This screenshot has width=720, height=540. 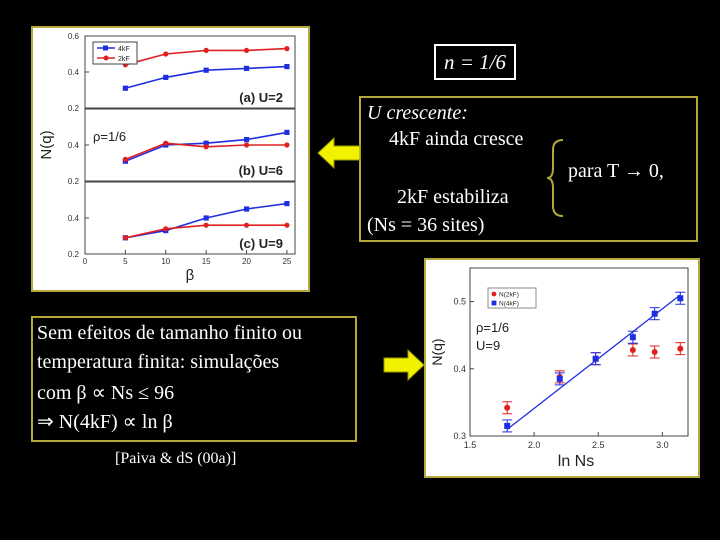 What do you see at coordinates (246, 261) in the screenshot?
I see `x-tick-label: 20` at bounding box center [246, 261].